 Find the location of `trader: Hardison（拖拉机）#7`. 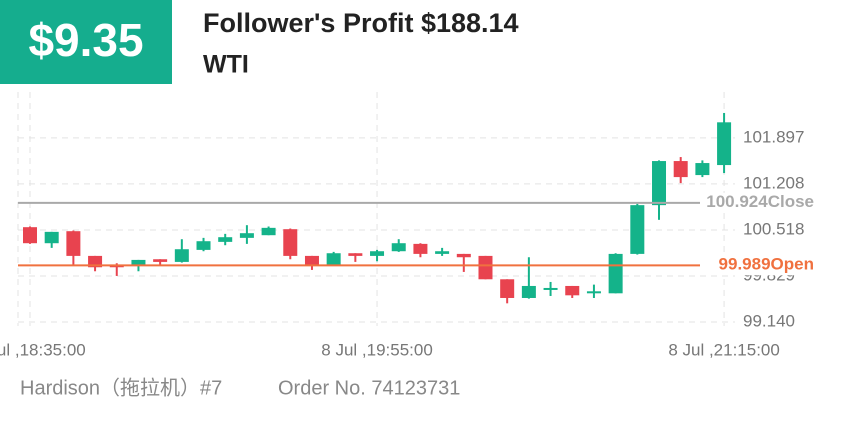

trader: Hardison（拖拉机）#7 is located at coordinates (121, 387).